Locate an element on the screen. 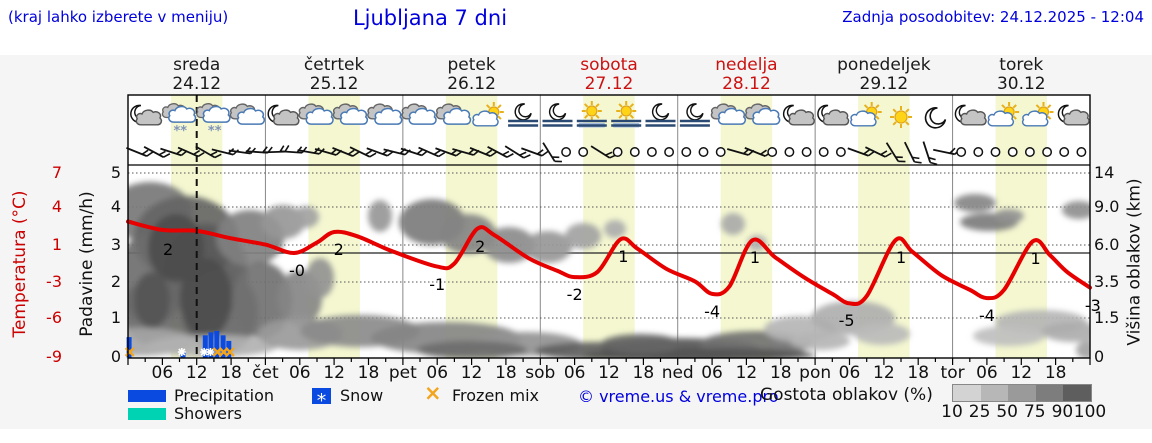  page-title: Ljubljana 7 dni is located at coordinates (430, 18).